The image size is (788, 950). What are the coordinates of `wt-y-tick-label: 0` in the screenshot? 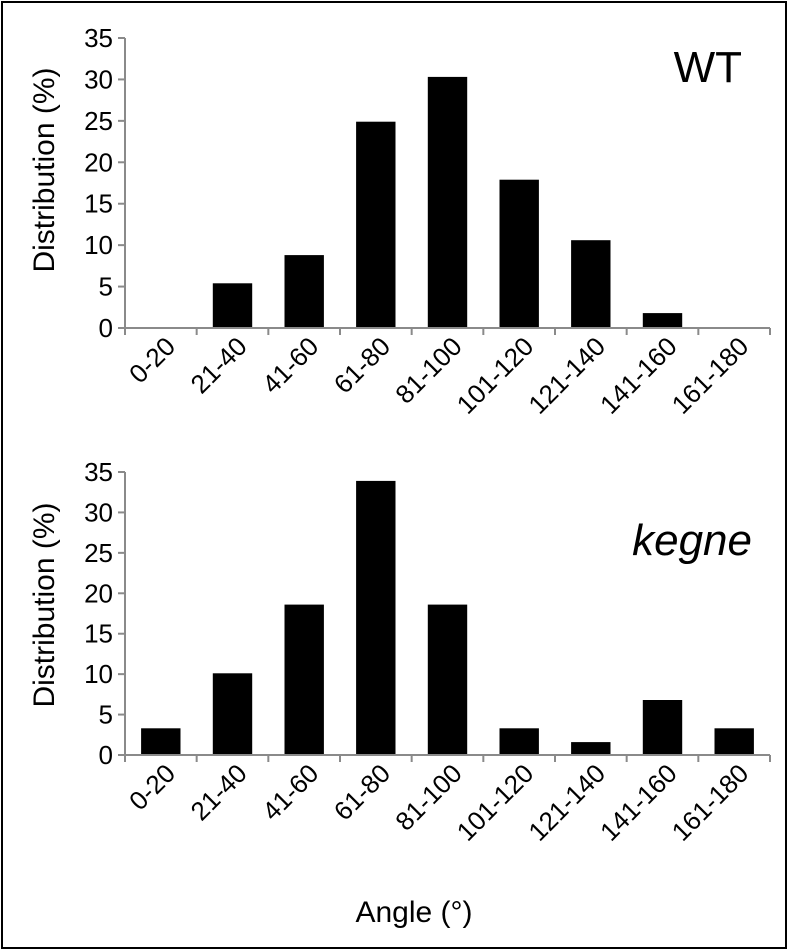 It's located at (106, 328).